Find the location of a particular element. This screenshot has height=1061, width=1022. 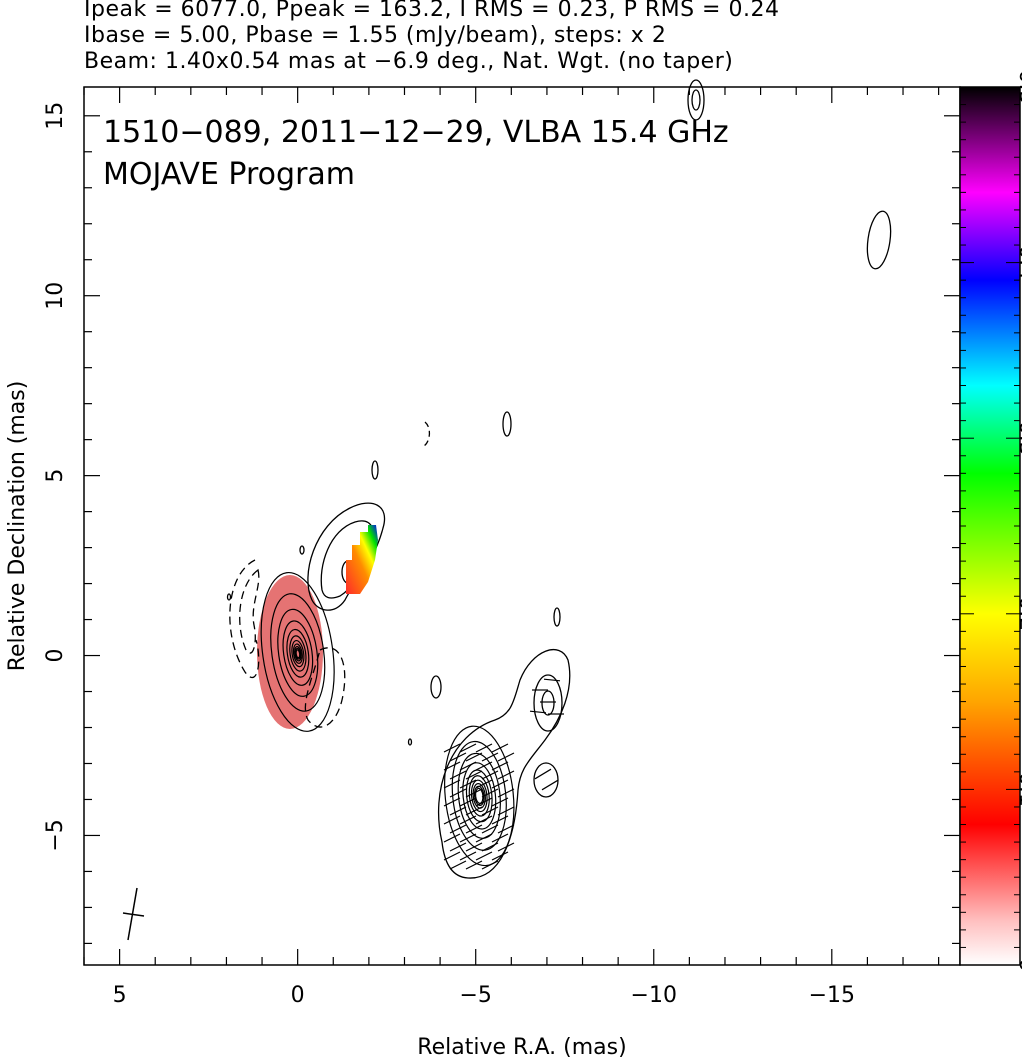

blob-top is located at coordinates (696, 100).